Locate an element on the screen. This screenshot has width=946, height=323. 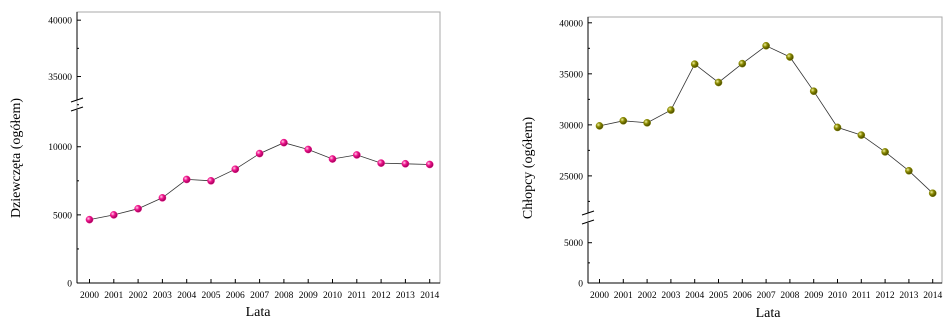
y-tick-label: 10000 is located at coordinates (60, 148).